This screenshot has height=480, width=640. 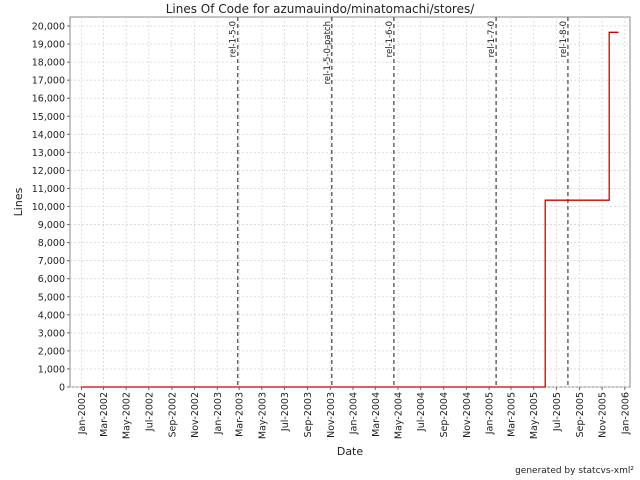 What do you see at coordinates (398, 415) in the screenshot?
I see `x-tick-label: May-2004` at bounding box center [398, 415].